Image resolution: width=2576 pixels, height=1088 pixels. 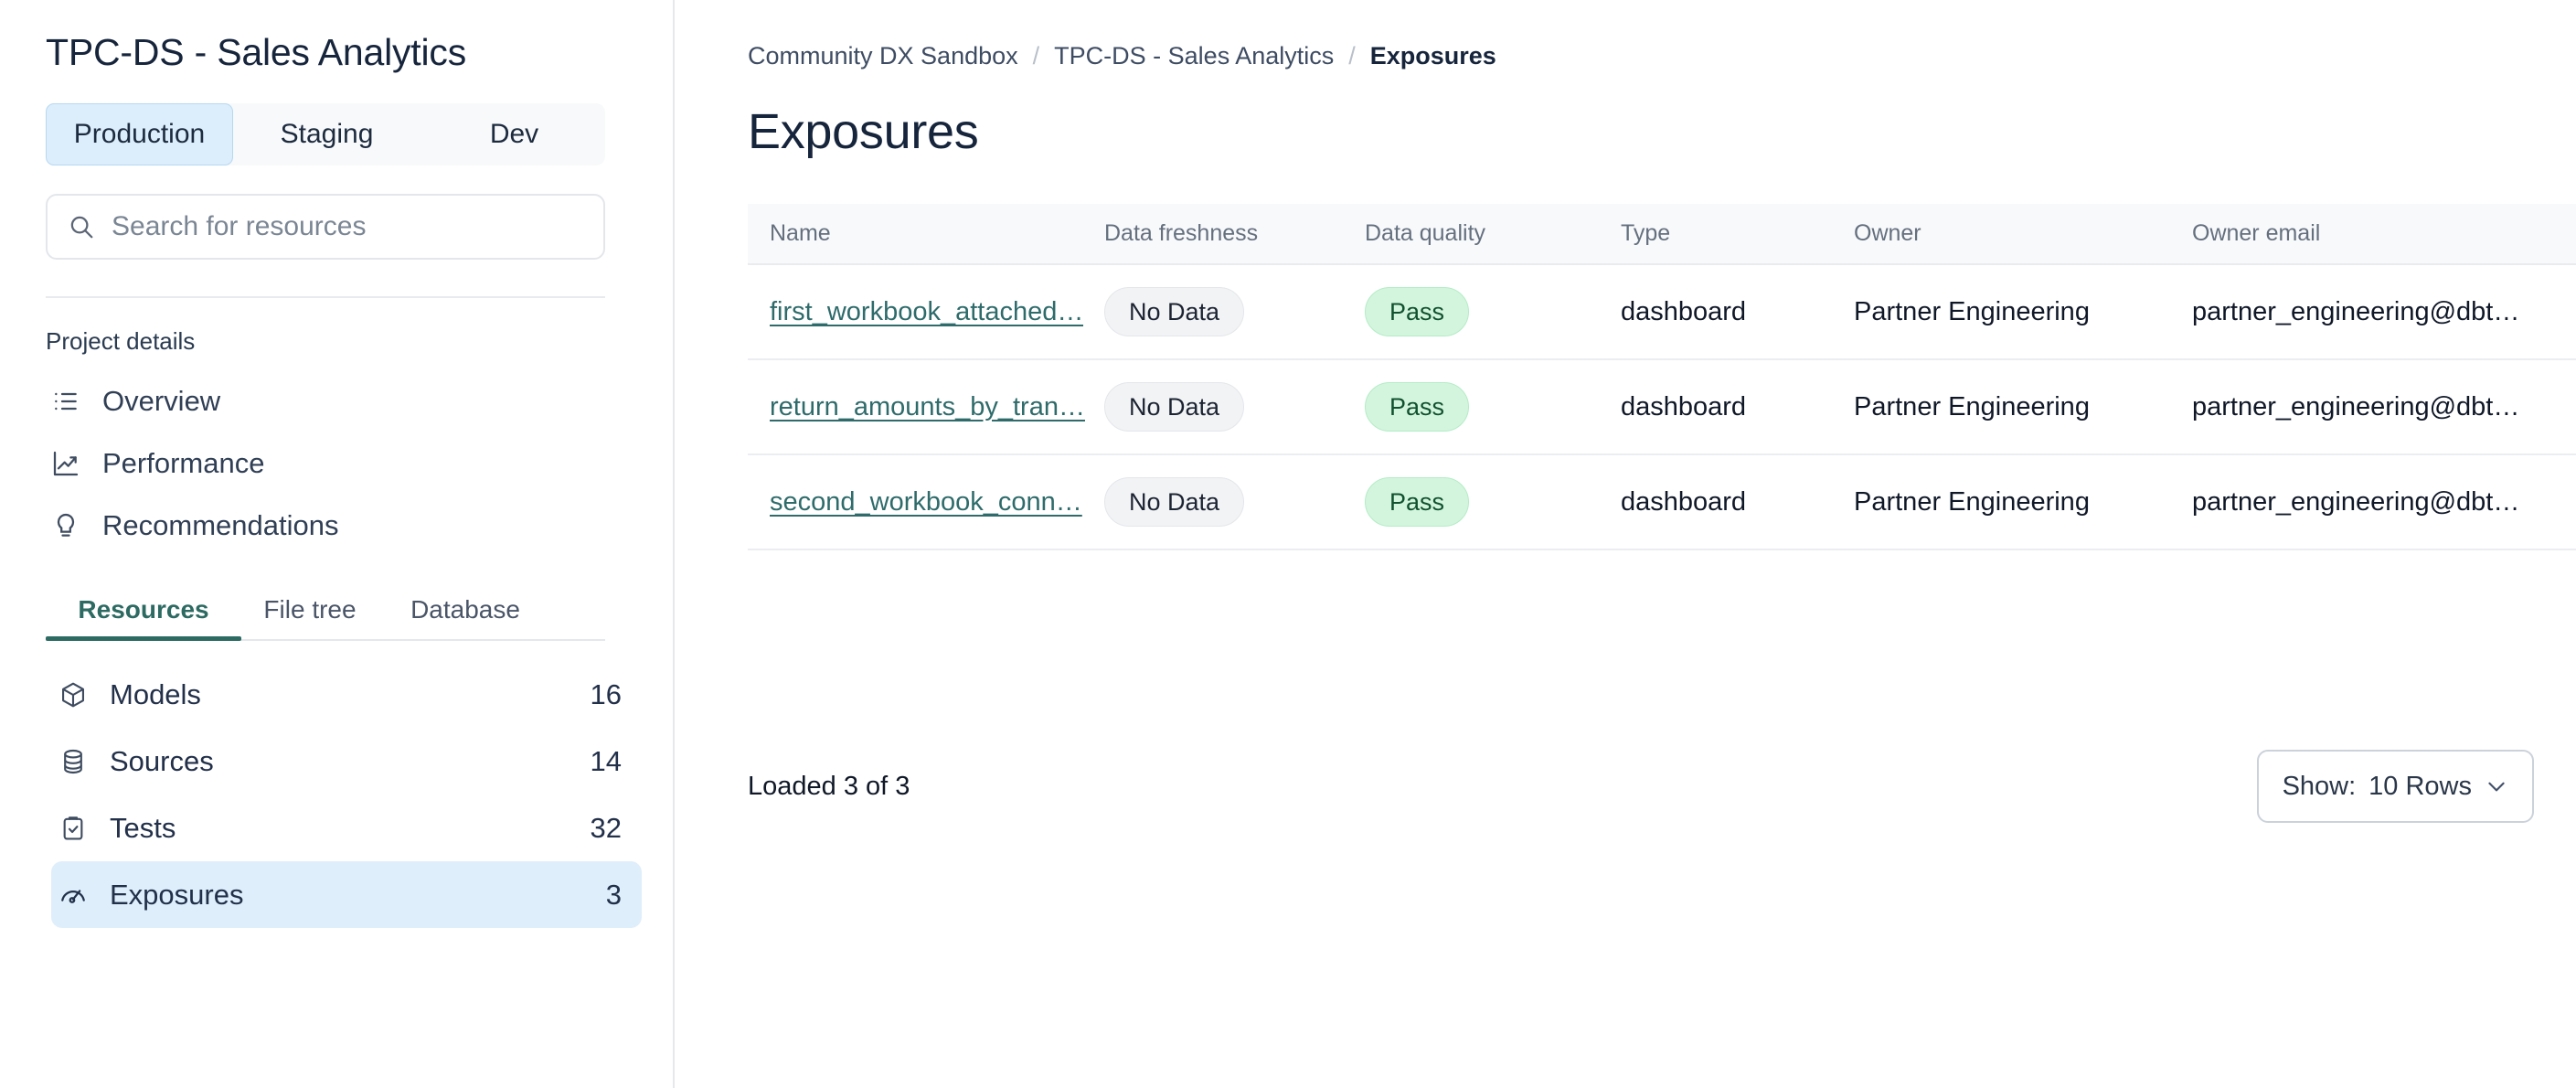 I want to click on tab-file-tree-label: File tree, so click(x=310, y=609).